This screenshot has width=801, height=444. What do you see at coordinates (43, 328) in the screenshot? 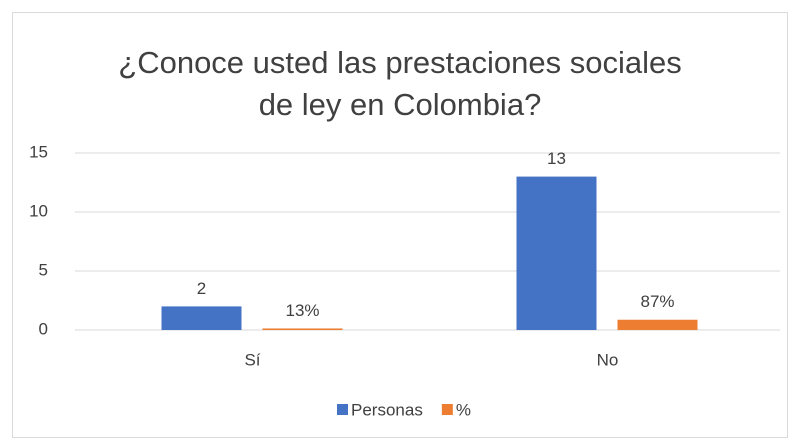
I see `y-tick-label: 0` at bounding box center [43, 328].